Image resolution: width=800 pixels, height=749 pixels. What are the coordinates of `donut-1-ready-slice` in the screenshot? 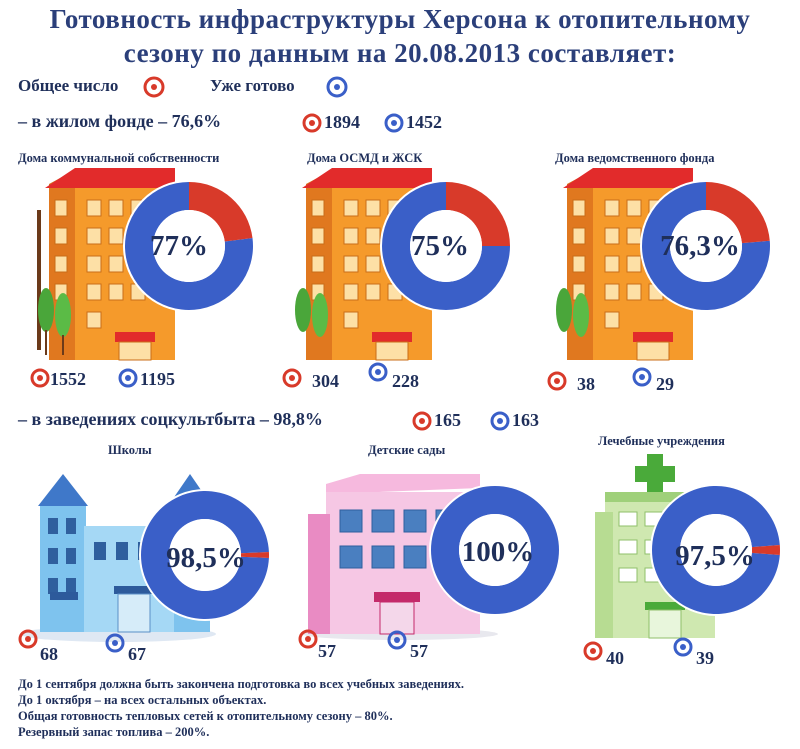 It's located at (189, 246).